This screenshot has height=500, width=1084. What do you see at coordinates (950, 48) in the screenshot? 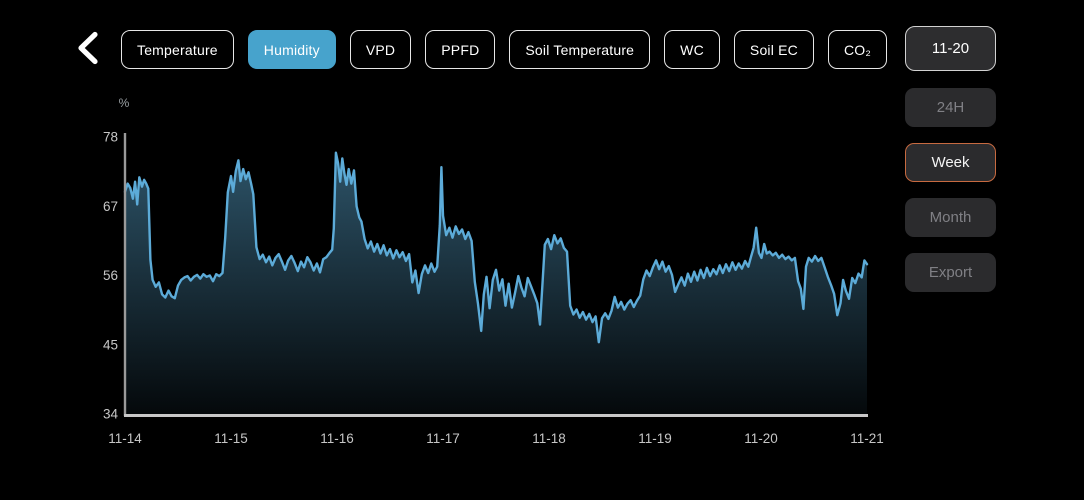
I see `date-button: 11-20` at bounding box center [950, 48].